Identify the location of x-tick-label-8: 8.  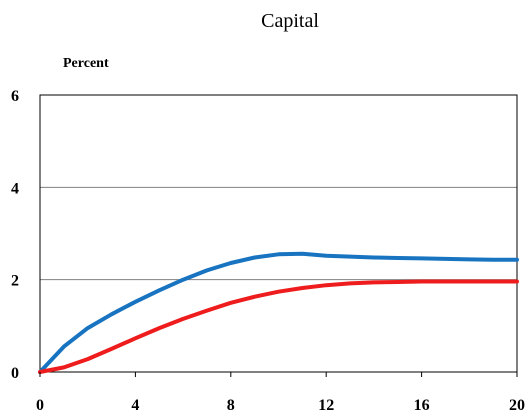
(231, 405).